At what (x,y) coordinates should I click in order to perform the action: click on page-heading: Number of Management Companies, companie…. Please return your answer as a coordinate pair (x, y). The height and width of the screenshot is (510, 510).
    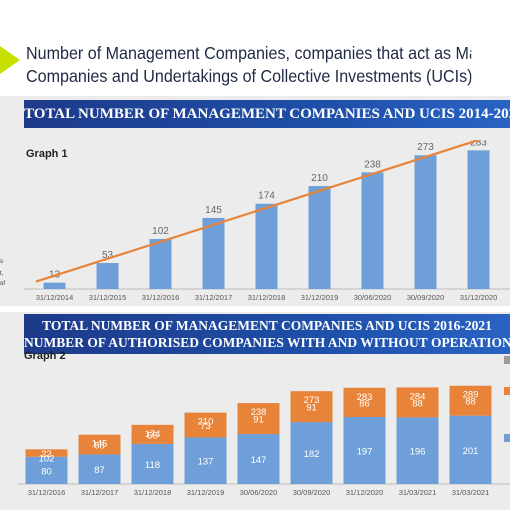
    Looking at the image, I should click on (248, 65).